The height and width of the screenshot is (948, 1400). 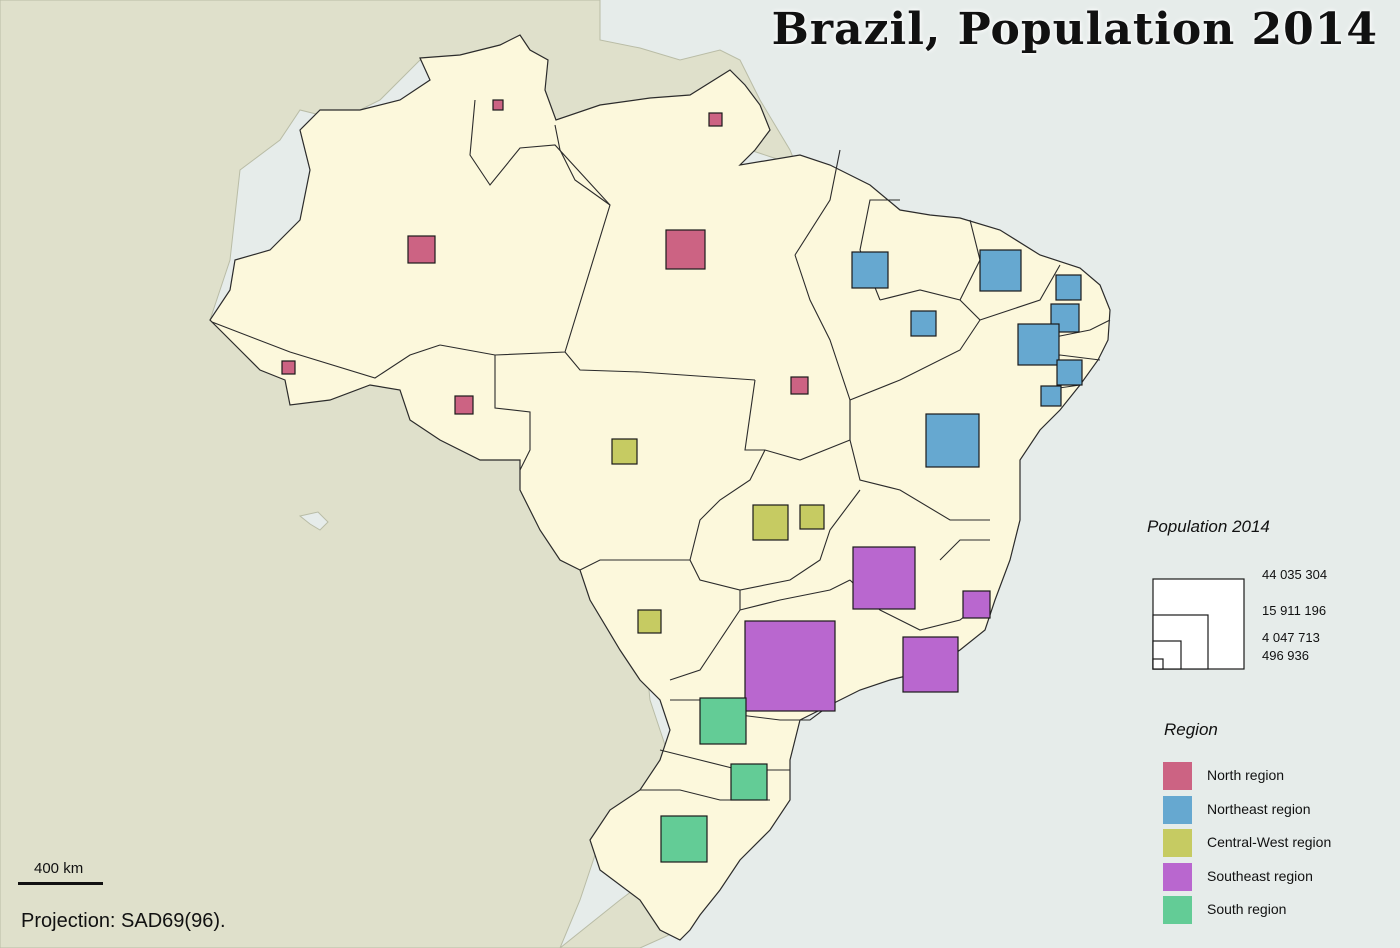 I want to click on size-legend-label: 44 035 304, so click(x=1295, y=574).